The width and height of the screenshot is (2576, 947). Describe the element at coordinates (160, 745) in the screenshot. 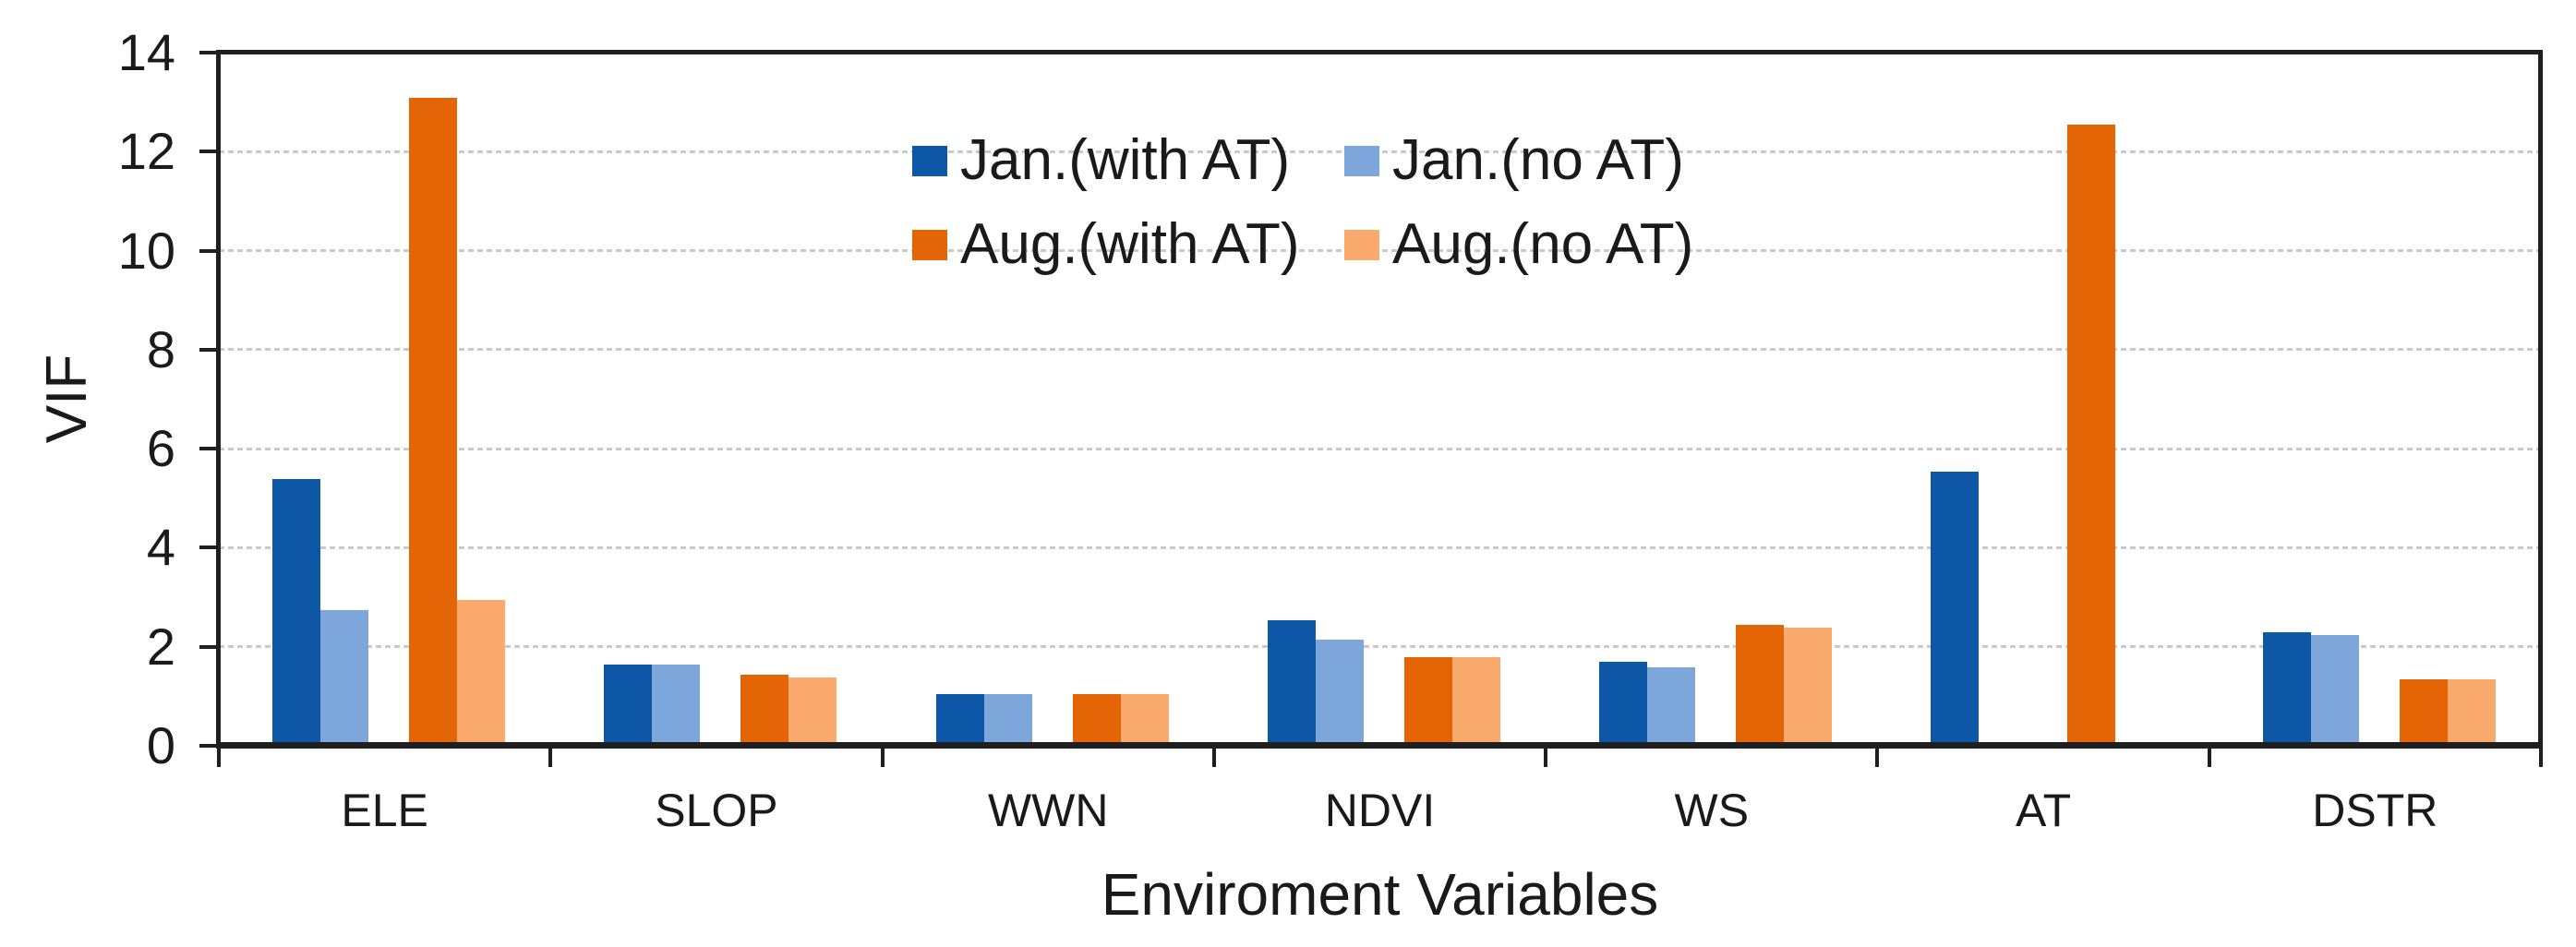

I see `y-tick-label-0: 0` at that location.